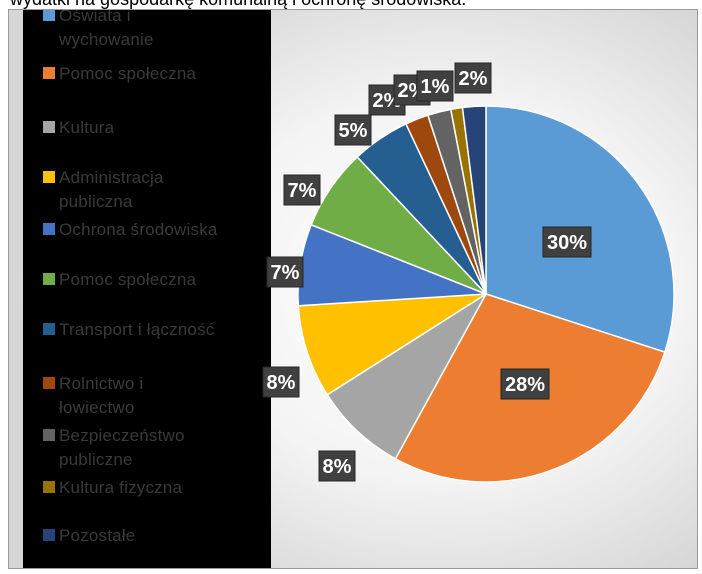 The image size is (702, 574). I want to click on legend-label-line2: łowiectwo, so click(97, 407).